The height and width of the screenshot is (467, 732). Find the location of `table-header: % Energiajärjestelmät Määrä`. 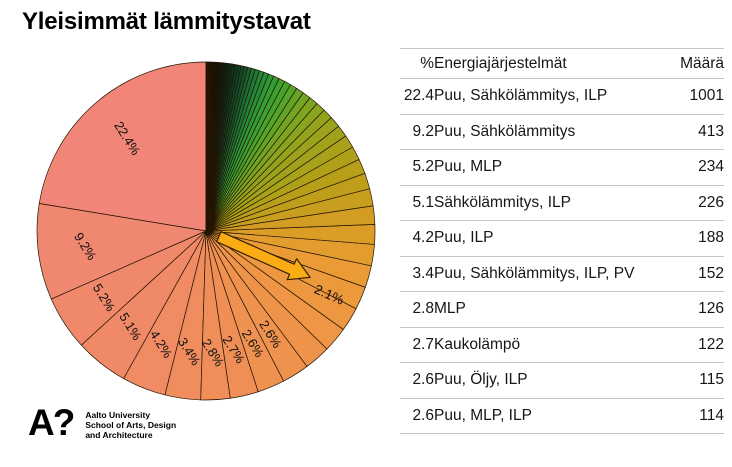

table-header: % Energiajärjestelmät Määrä is located at coordinates (562, 63).